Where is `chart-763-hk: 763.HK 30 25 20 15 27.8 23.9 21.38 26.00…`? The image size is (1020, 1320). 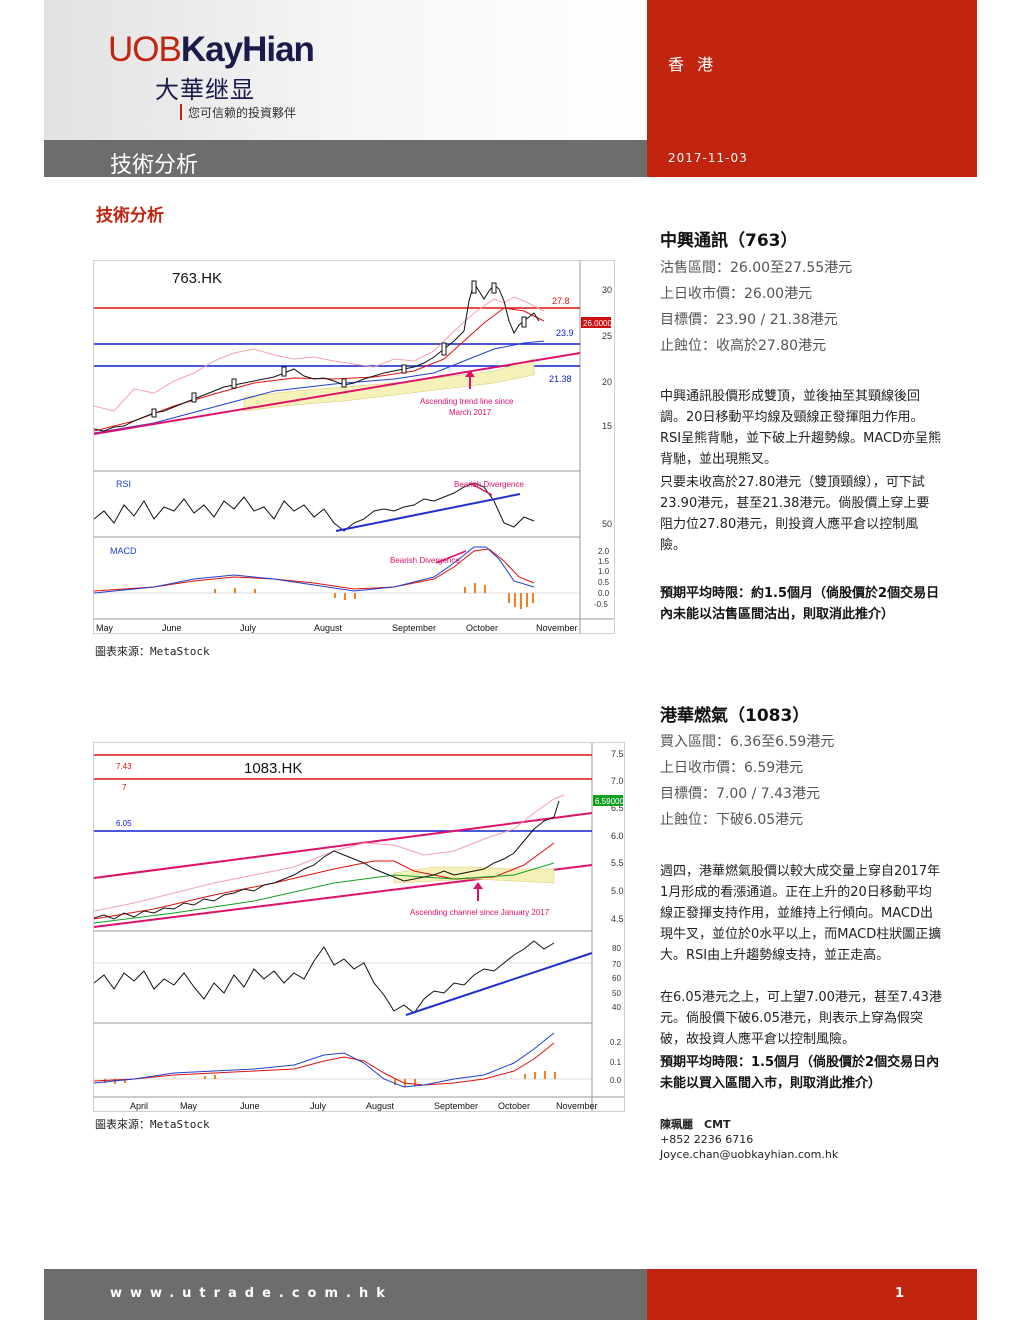
chart-763-hk: 763.HK 30 25 20 15 27.8 23.9 21.38 26.00… is located at coordinates (354, 447).